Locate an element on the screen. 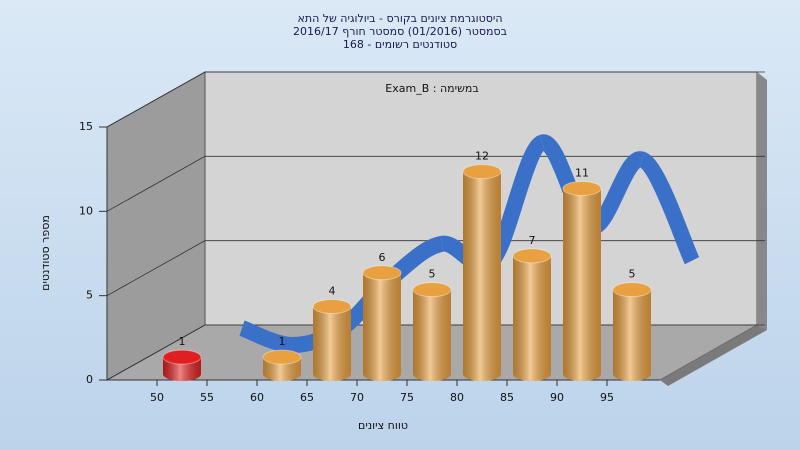 Image resolution: width=800 pixels, height=450 pixels. y-tick-label: 5 is located at coordinates (89, 295).